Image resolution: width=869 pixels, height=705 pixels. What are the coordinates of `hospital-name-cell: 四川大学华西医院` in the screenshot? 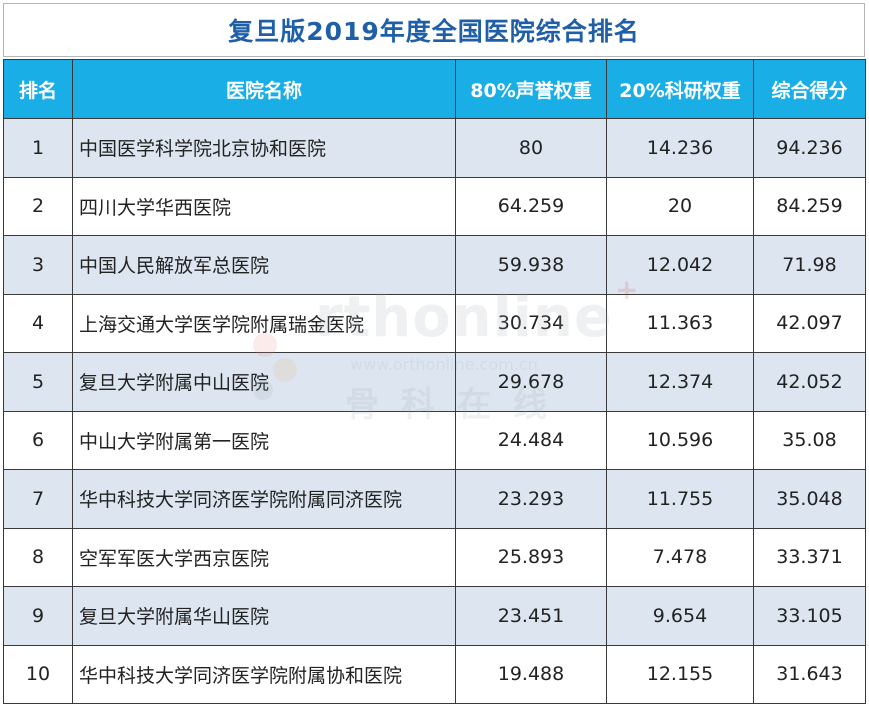 It's located at (264, 206).